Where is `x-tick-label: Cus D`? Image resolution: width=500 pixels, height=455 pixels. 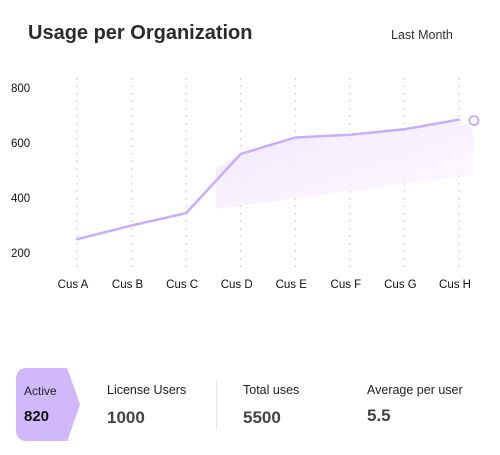 x-tick-label: Cus D is located at coordinates (237, 285).